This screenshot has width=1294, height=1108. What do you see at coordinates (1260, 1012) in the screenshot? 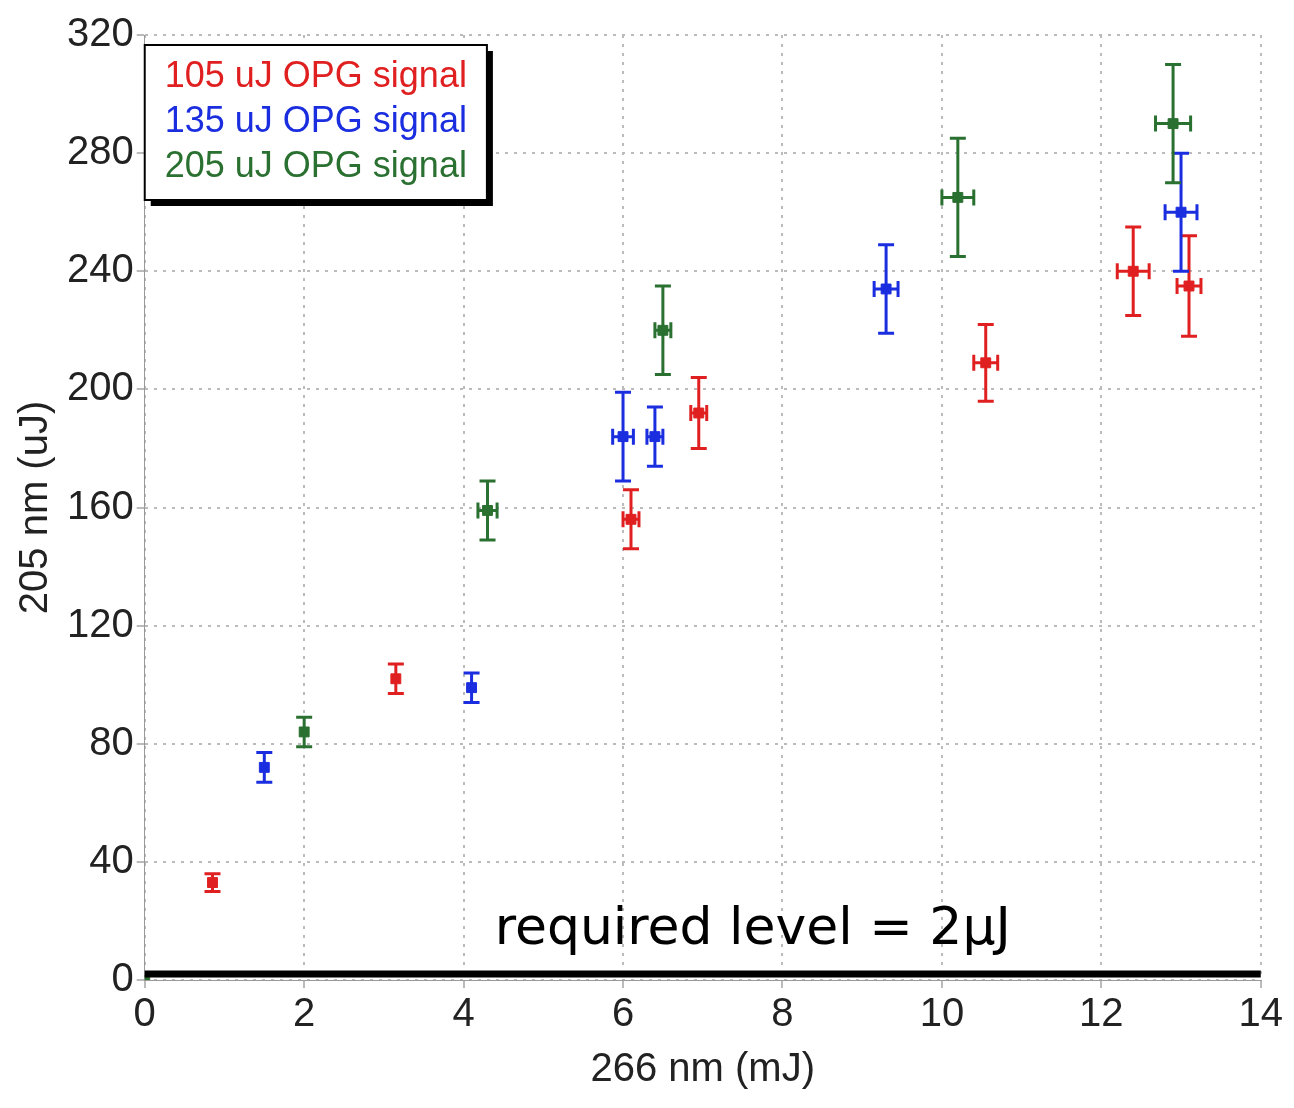
I see `x-tick-label: 14` at bounding box center [1260, 1012].